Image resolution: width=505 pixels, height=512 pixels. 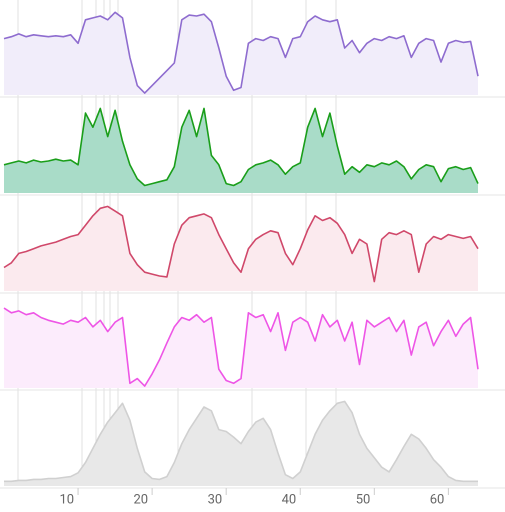 What do you see at coordinates (215, 499) in the screenshot?
I see `x-tick-label: 30` at bounding box center [215, 499].